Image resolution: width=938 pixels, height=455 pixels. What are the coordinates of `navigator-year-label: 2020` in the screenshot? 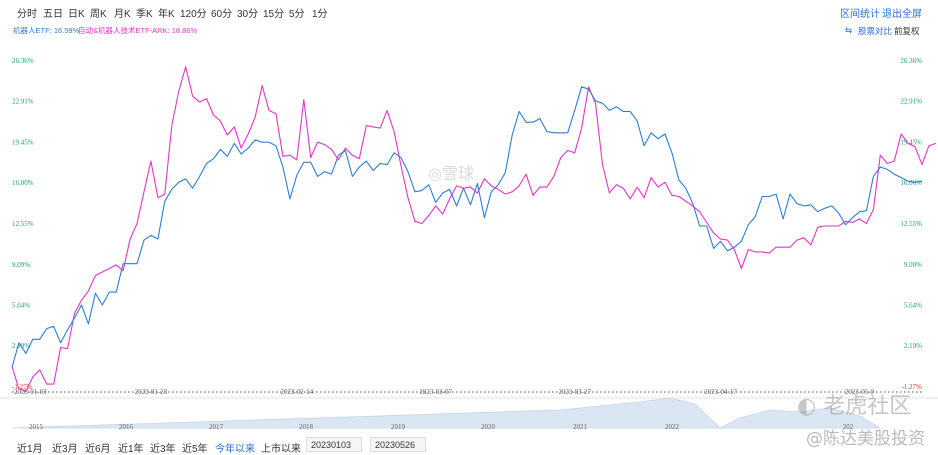 It's located at (488, 427).